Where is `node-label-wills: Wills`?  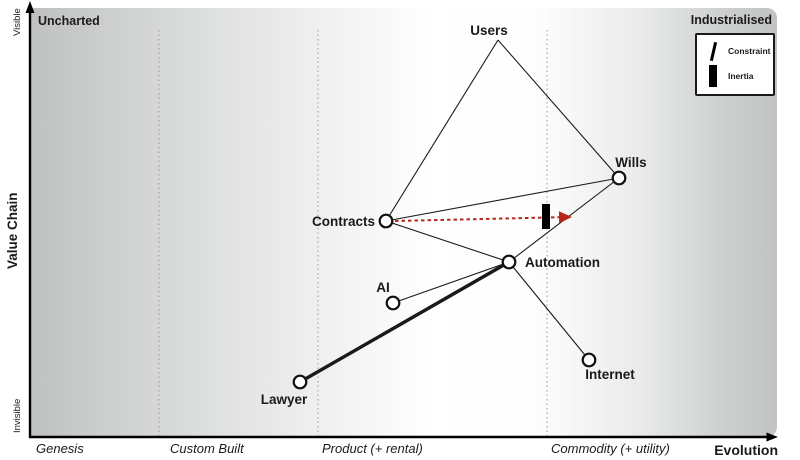 node-label-wills: Wills is located at coordinates (630, 162).